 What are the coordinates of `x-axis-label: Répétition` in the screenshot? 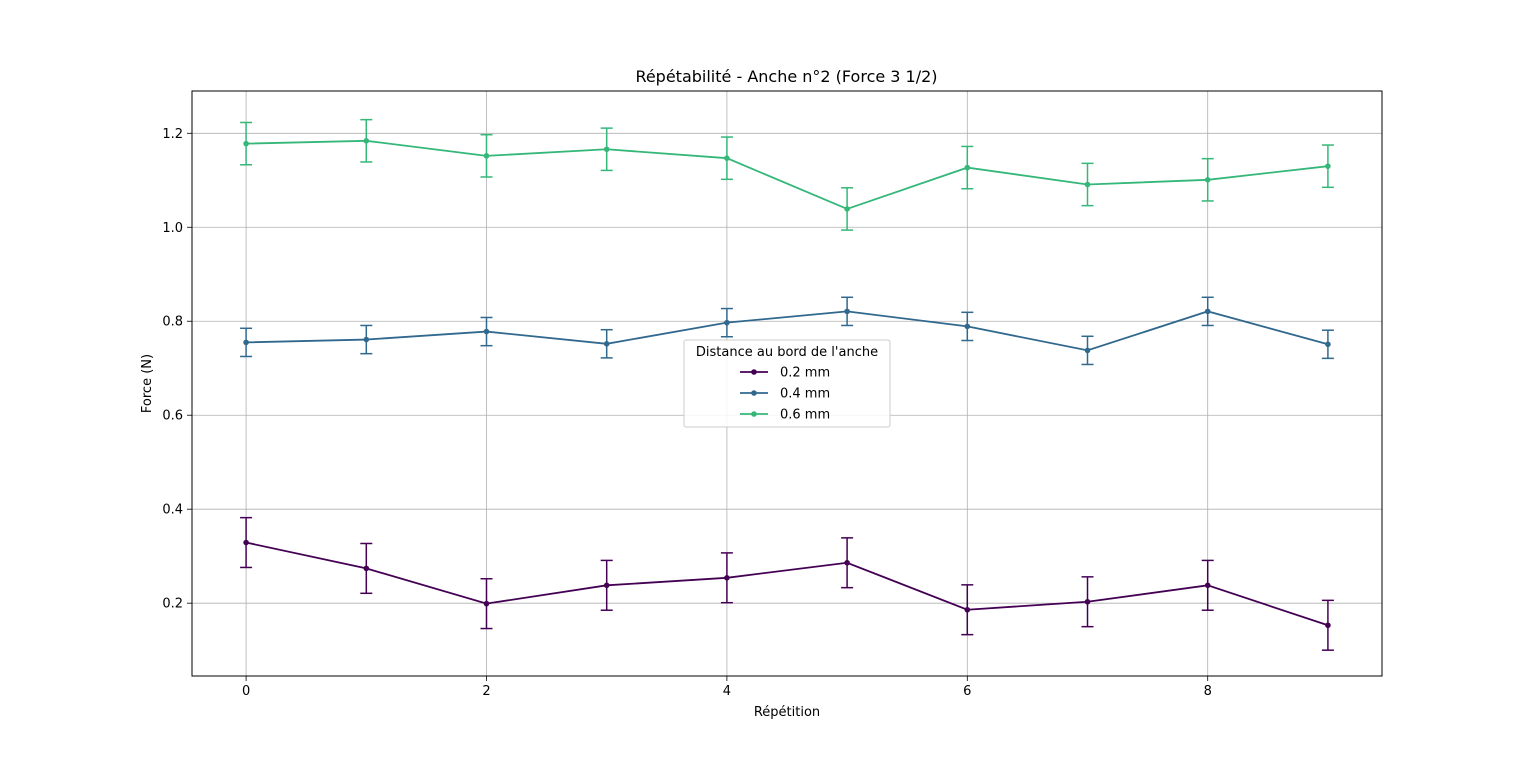 It's located at (787, 712).